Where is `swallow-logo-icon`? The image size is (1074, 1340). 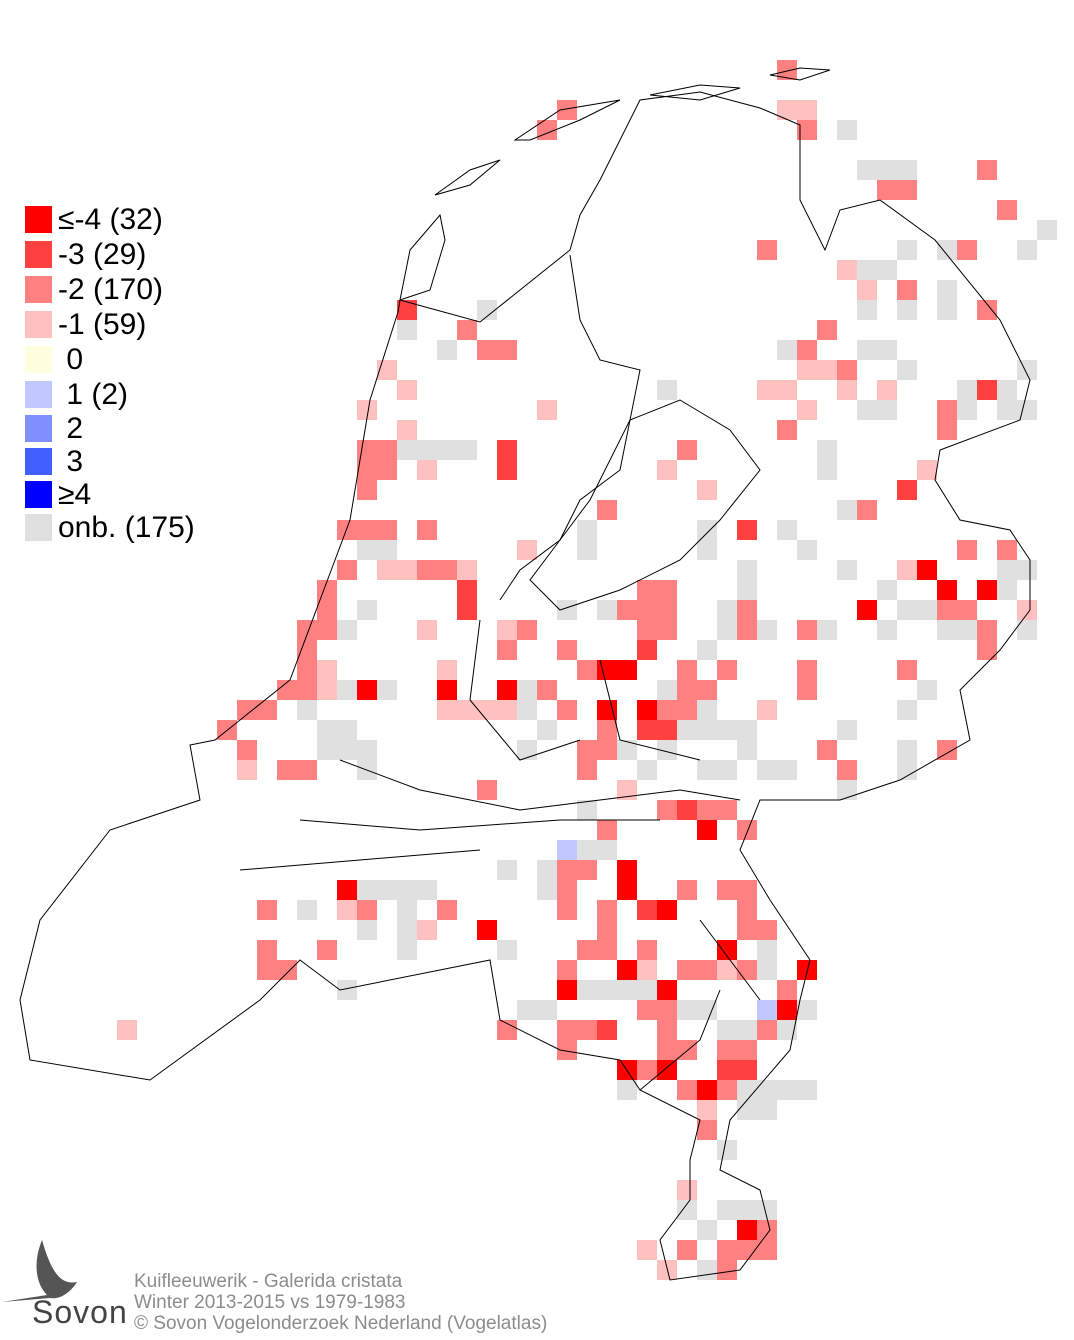
swallow-logo-icon is located at coordinates (39, 1271).